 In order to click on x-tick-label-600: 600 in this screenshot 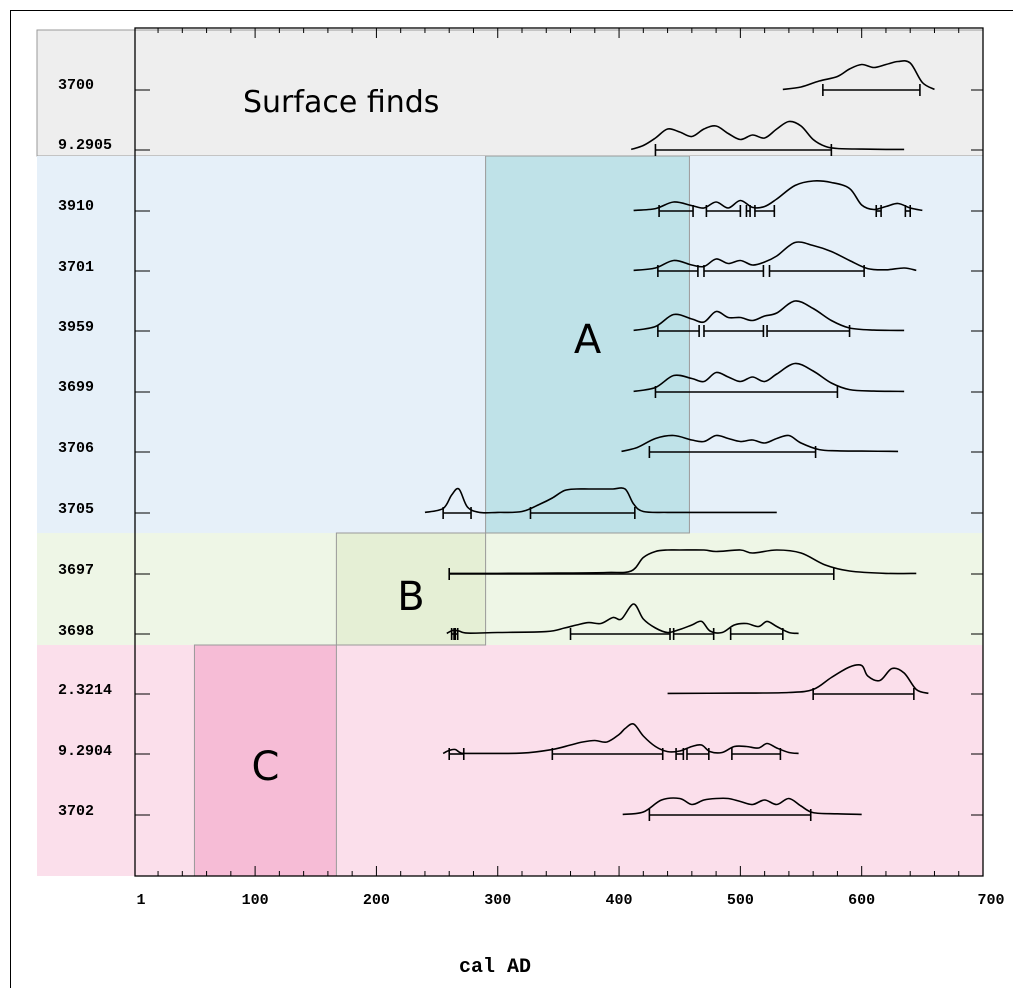, I will do `click(861, 900)`.